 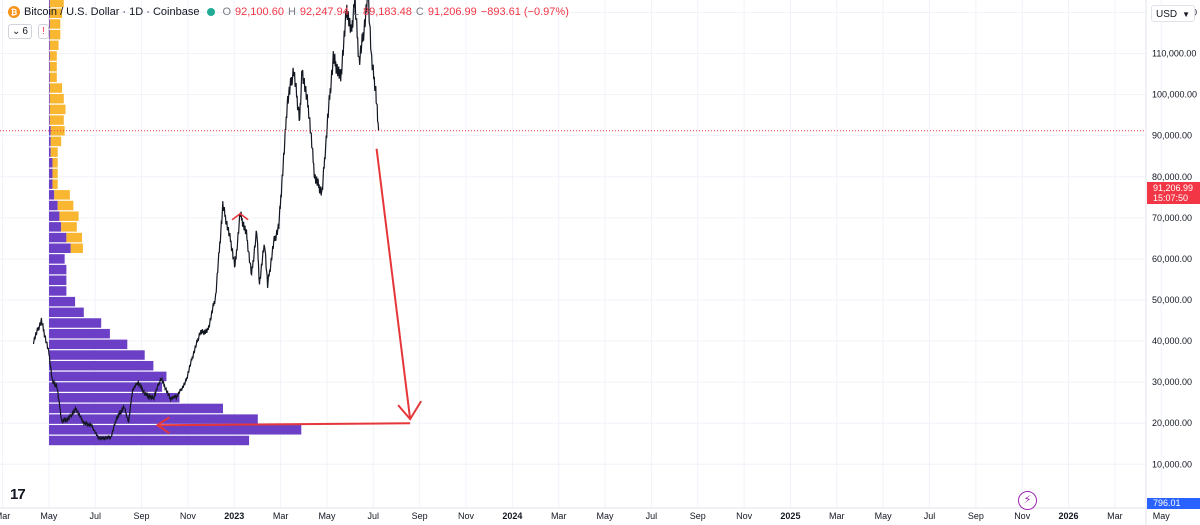 What do you see at coordinates (1167, 14) in the screenshot?
I see `currency-label: USD` at bounding box center [1167, 14].